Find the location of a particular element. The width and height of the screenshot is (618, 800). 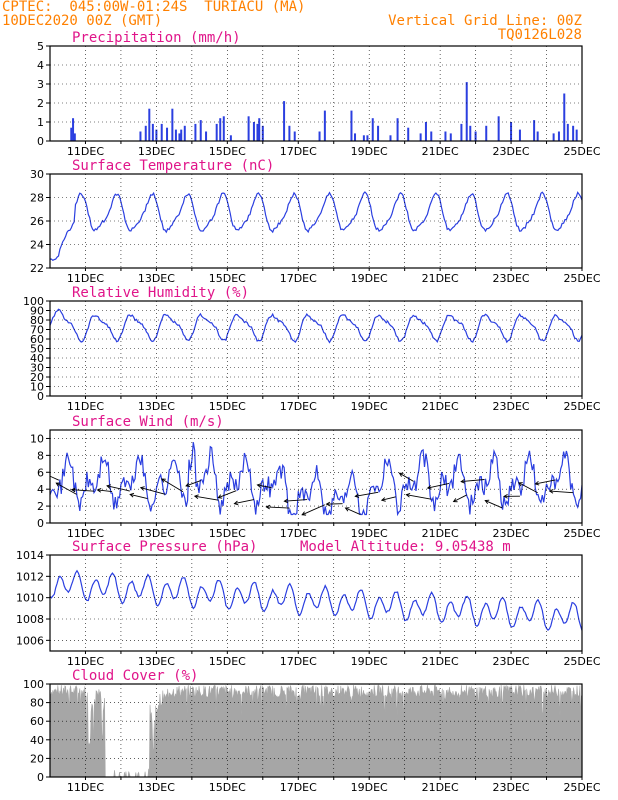

x-tick-label: 25DEC is located at coordinates (581, 278).